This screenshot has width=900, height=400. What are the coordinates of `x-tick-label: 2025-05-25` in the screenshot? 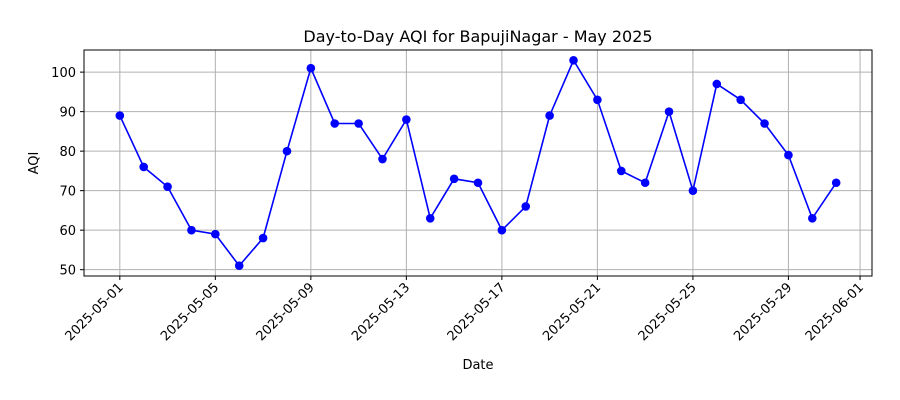 It's located at (668, 312).